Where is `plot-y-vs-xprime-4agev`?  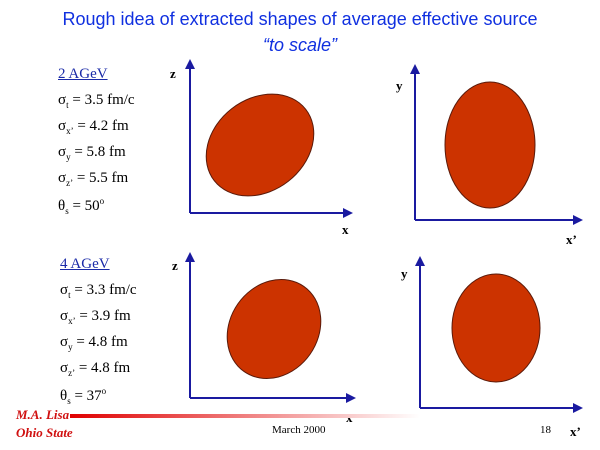 plot-y-vs-xprime-4agev is located at coordinates (499, 334).